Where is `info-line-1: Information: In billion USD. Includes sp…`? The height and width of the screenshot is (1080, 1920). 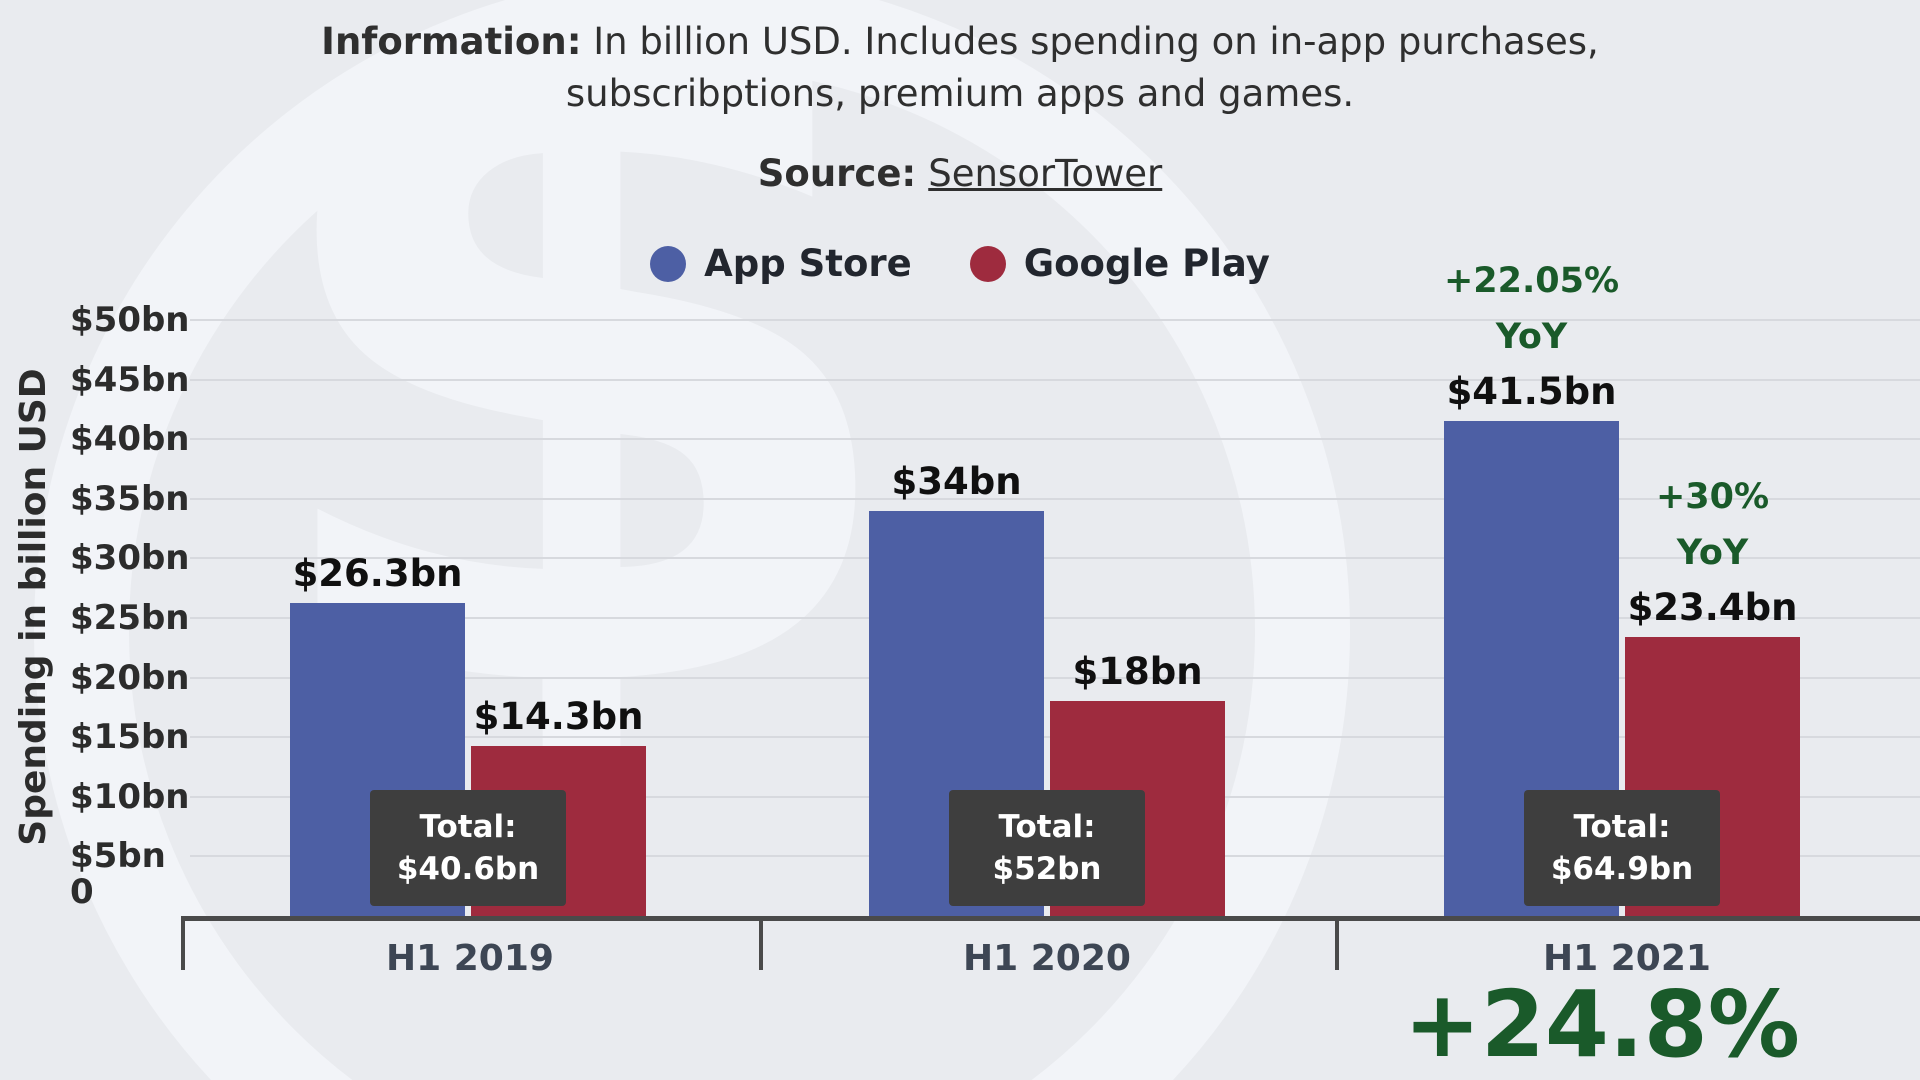 info-line-1: Information: In billion USD. Includes sp… is located at coordinates (960, 42).